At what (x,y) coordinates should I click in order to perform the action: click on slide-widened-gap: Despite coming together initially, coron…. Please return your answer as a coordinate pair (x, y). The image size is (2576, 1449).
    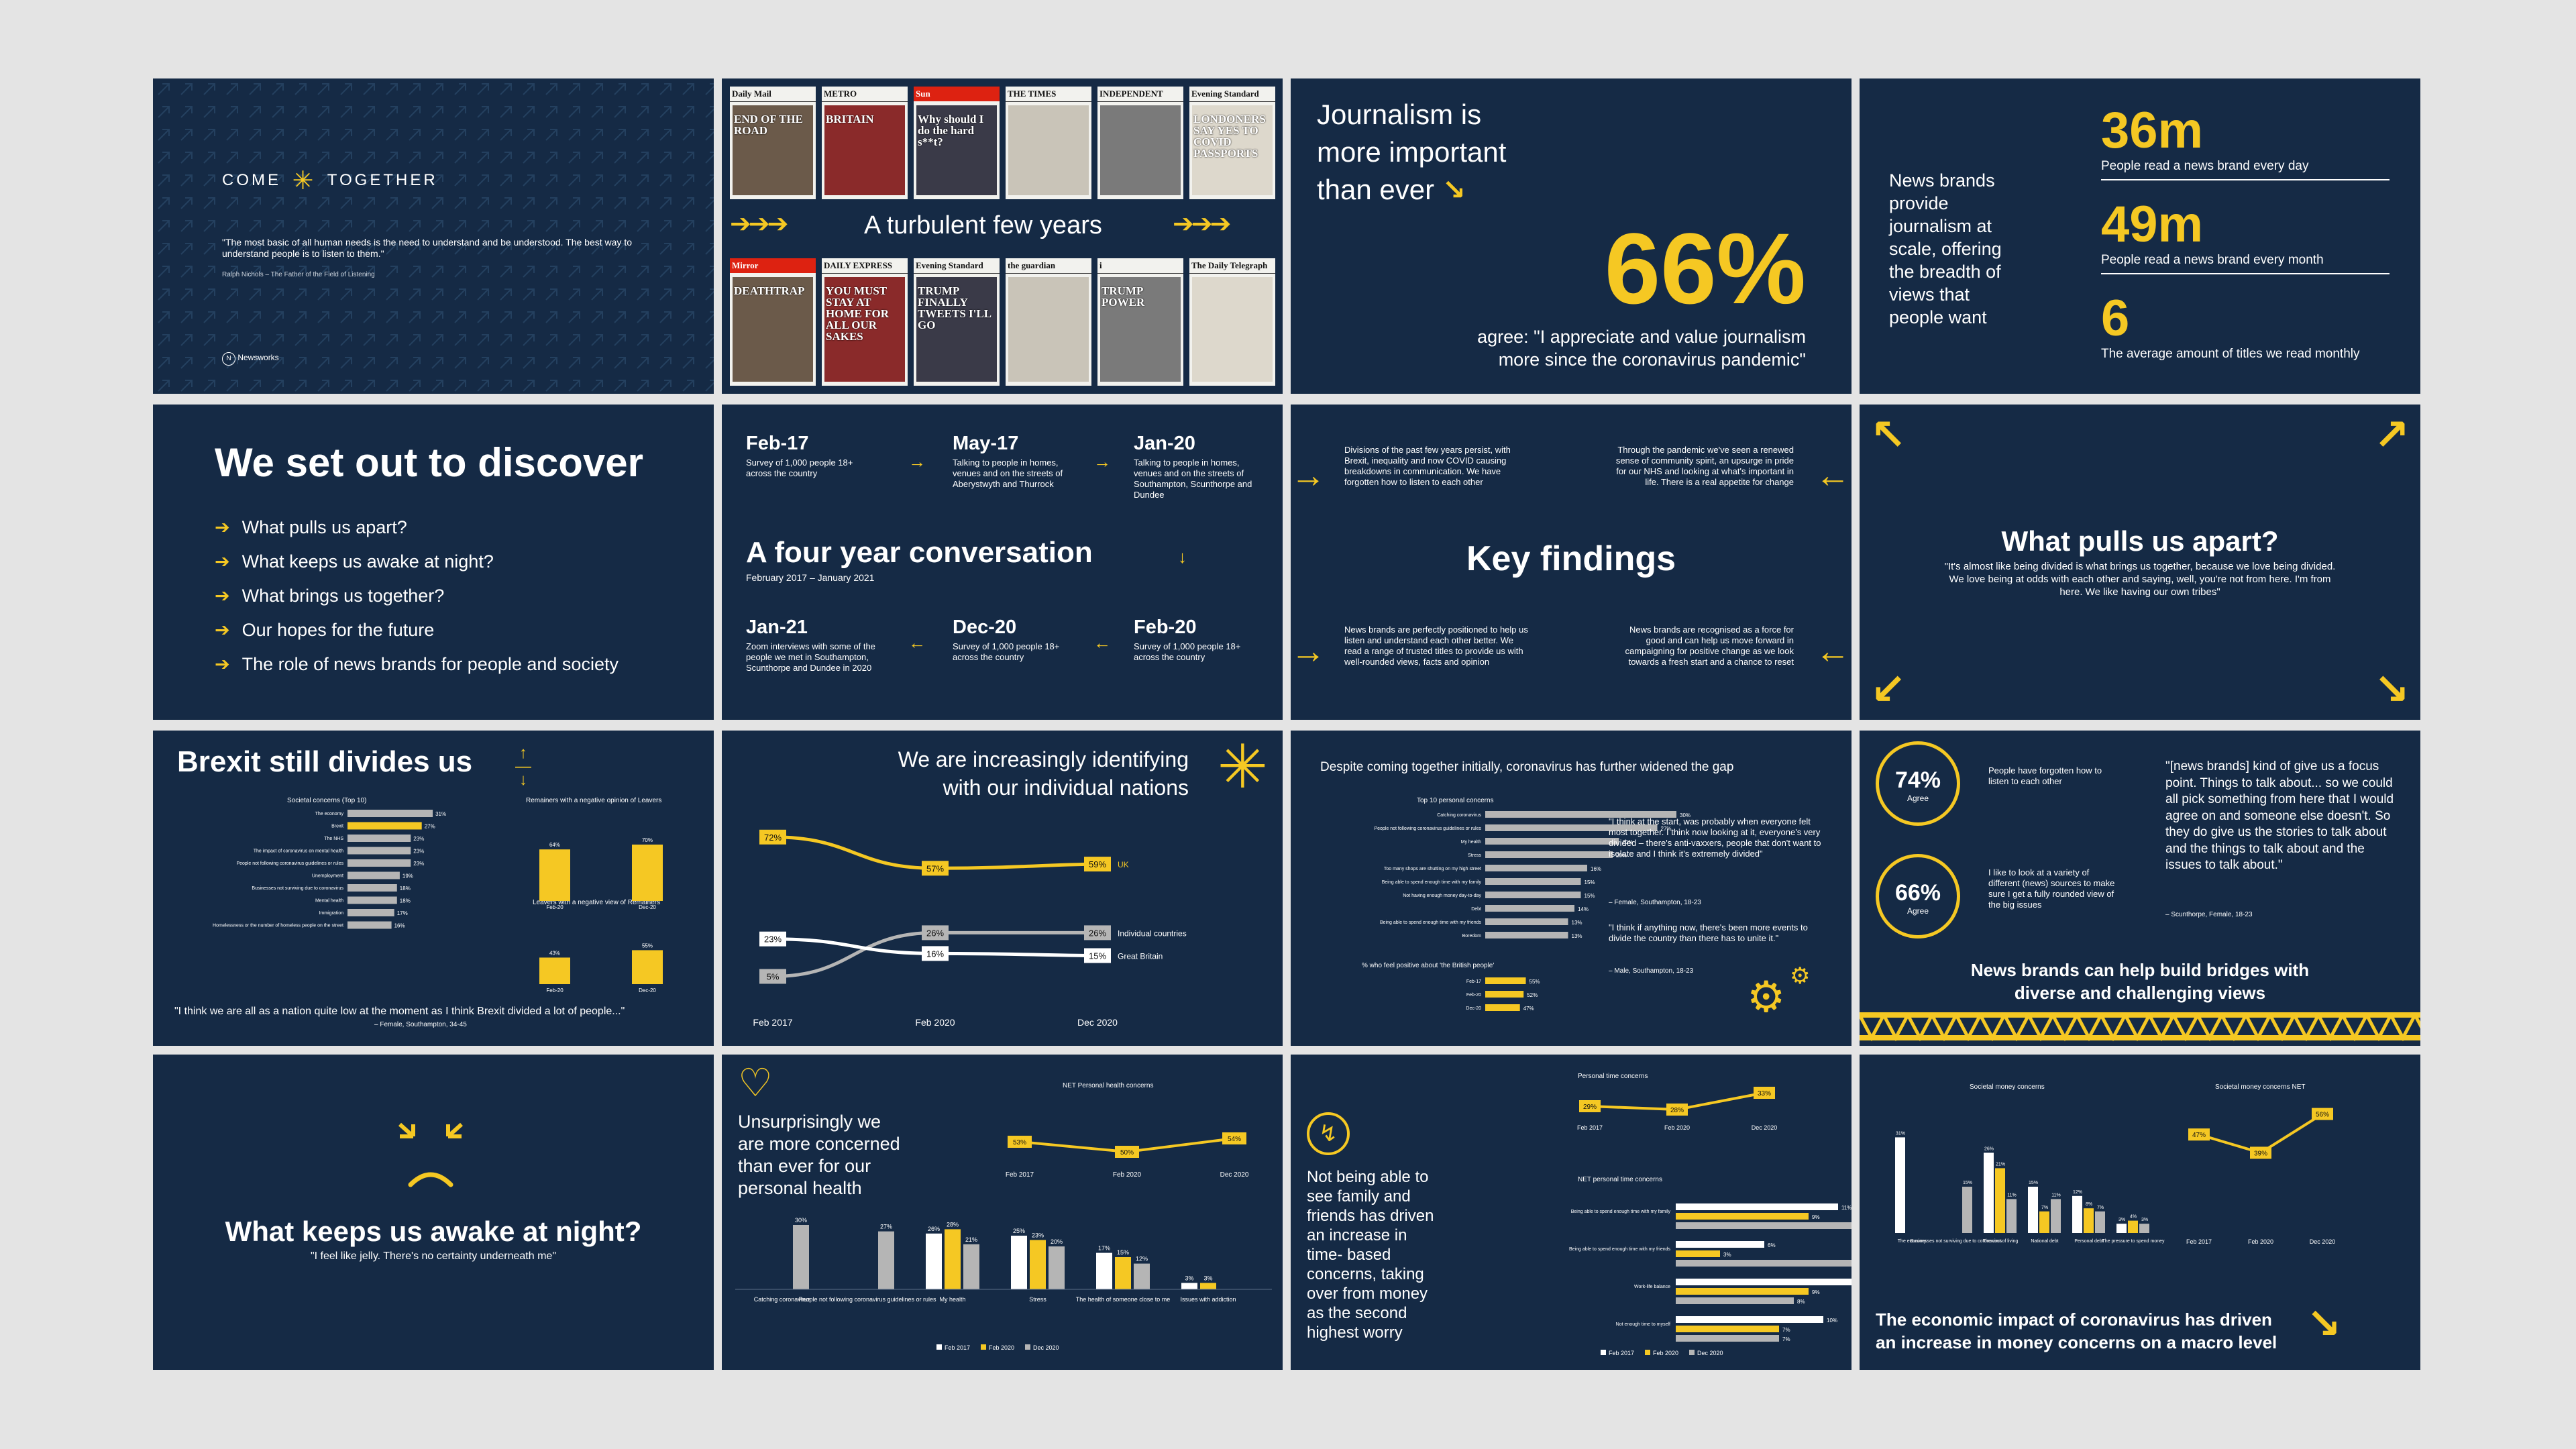
    Looking at the image, I should click on (1571, 888).